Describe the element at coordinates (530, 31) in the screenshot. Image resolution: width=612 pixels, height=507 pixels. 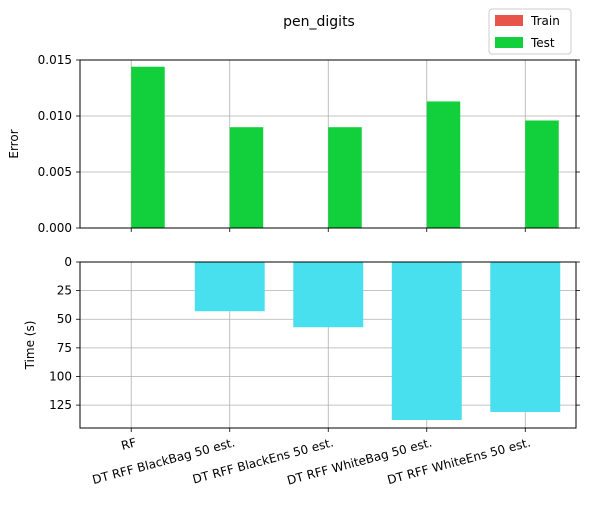
I see `legend: Train Test` at that location.